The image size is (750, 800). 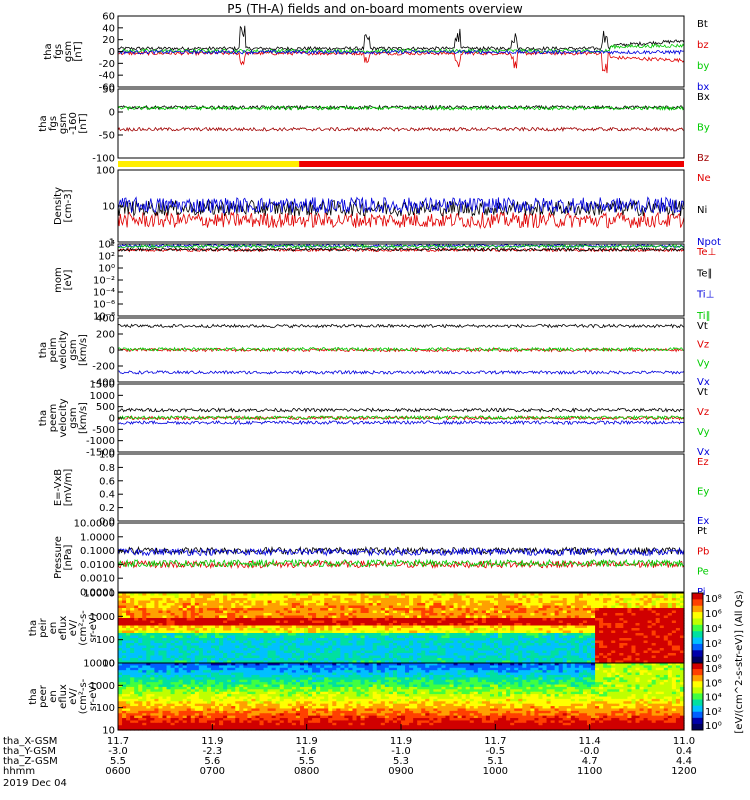 I want to click on legend-Vx: Vx, so click(x=703, y=452).